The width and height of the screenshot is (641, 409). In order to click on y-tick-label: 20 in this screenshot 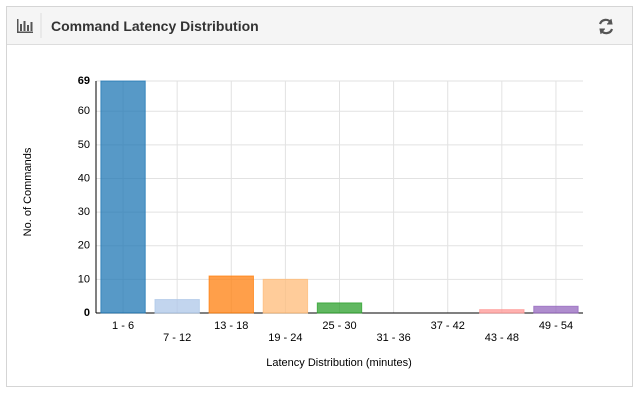, I will do `click(84, 246)`.